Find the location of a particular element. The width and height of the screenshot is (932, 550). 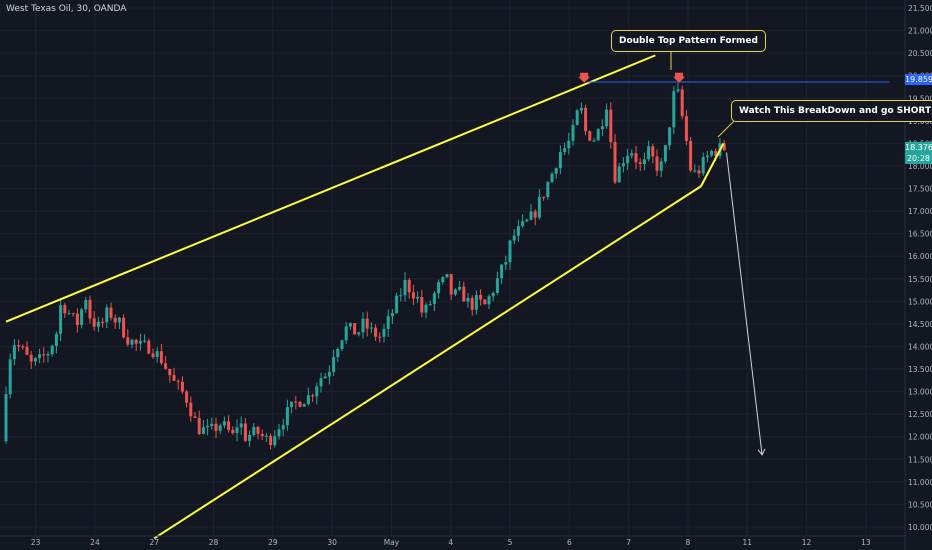

y-tick-label: 11.000 is located at coordinates (920, 482).